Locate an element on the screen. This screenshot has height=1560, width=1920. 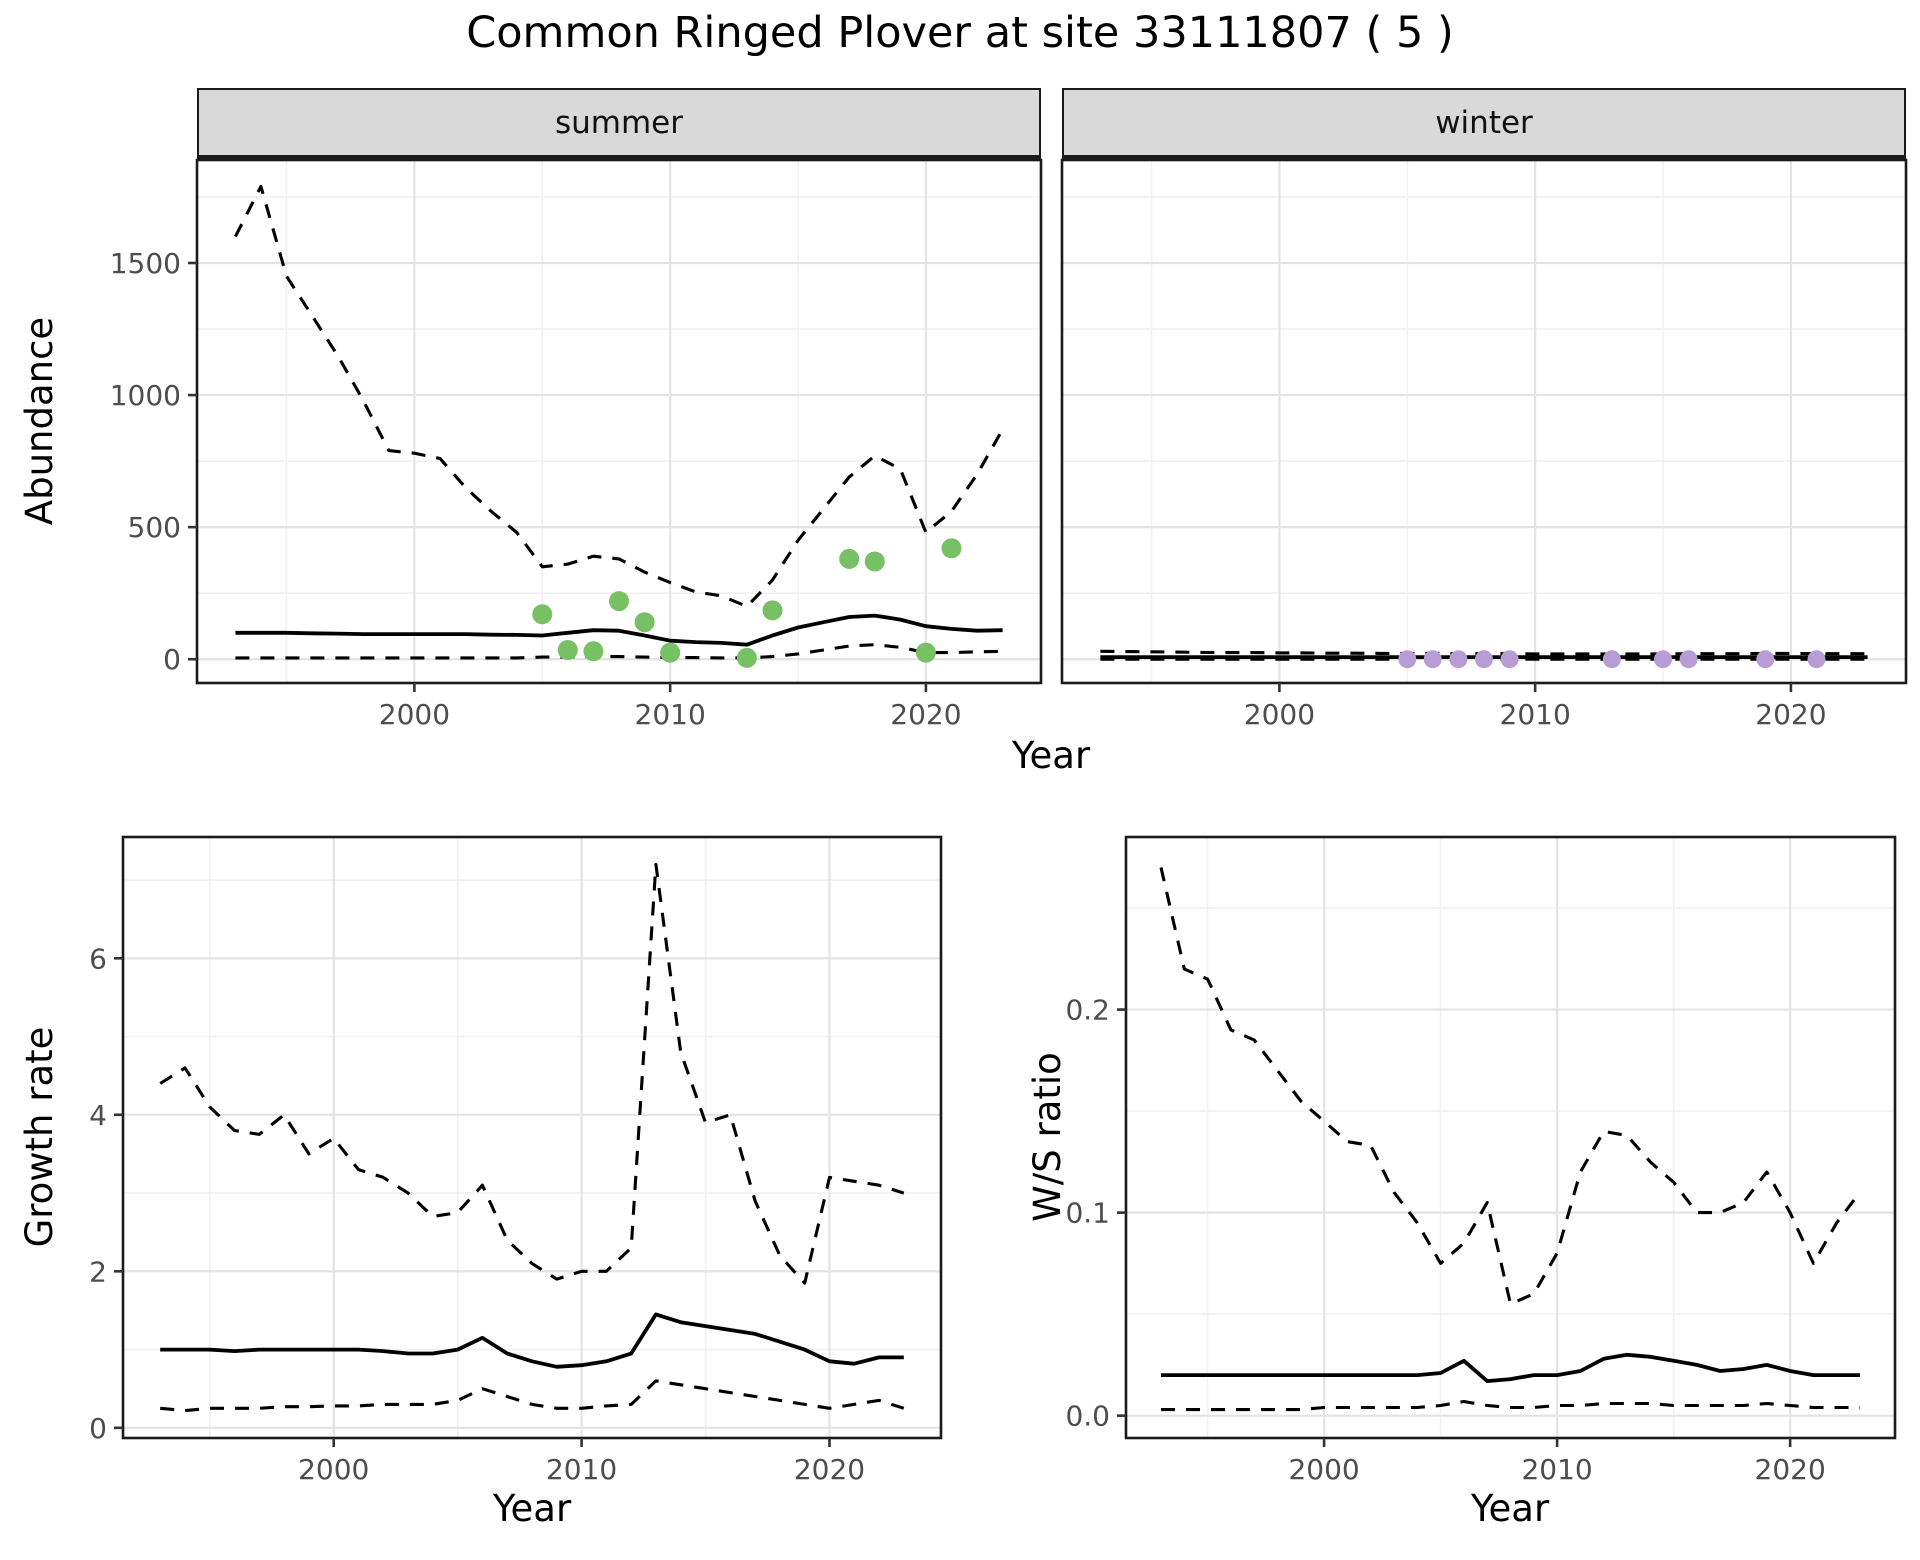
y-tick-label: 1000 is located at coordinates (145, 395).